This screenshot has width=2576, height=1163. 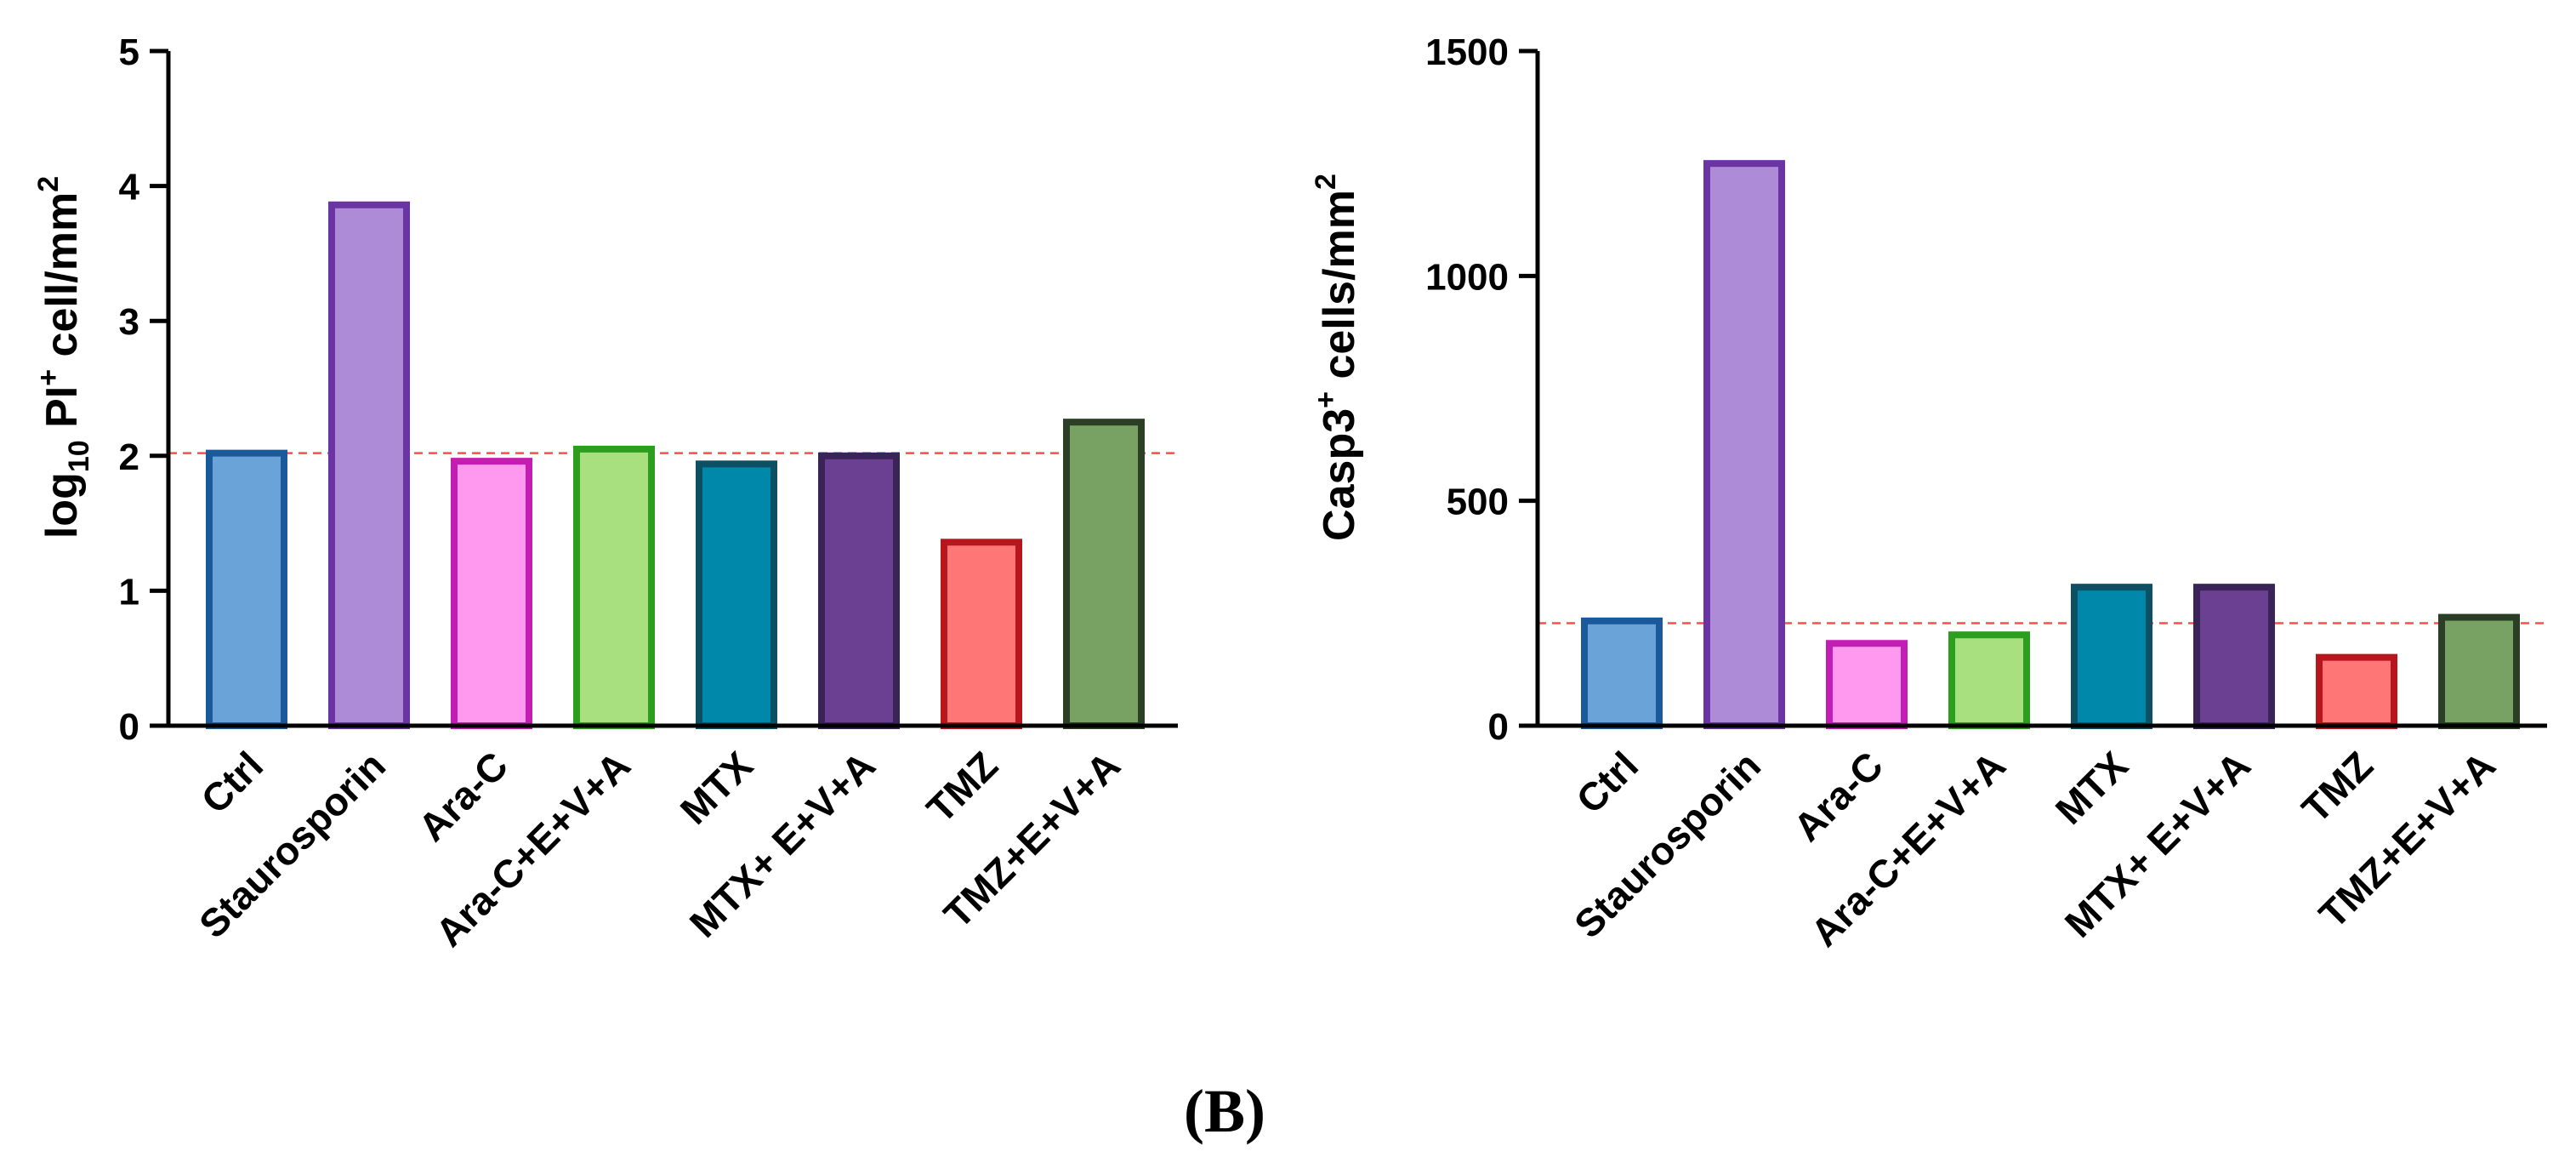 What do you see at coordinates (463, 796) in the screenshot?
I see `pi-x-label: Ara-C` at bounding box center [463, 796].